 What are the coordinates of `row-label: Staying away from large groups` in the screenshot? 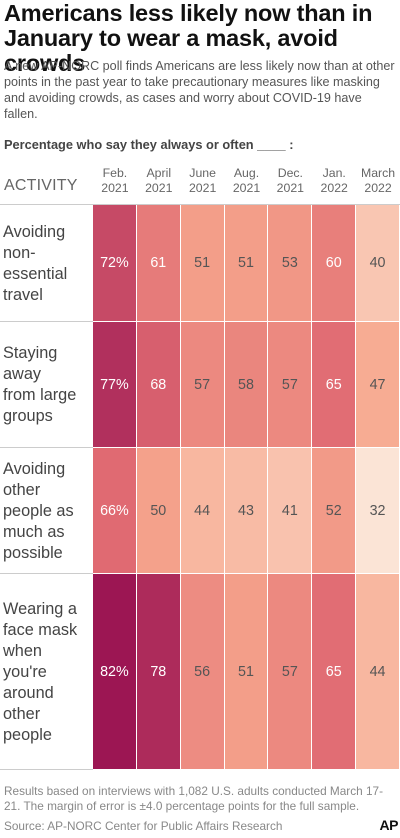 It's located at (48, 385).